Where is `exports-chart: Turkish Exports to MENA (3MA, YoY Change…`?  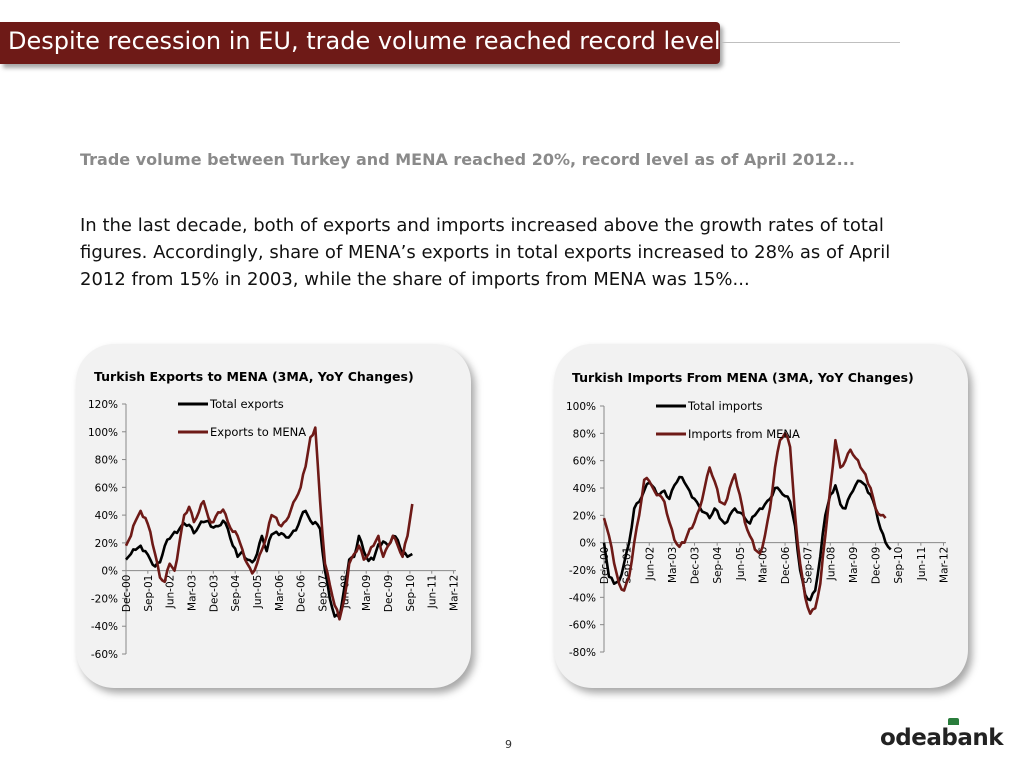 exports-chart: Turkish Exports to MENA (3MA, YoY Change… is located at coordinates (274, 515).